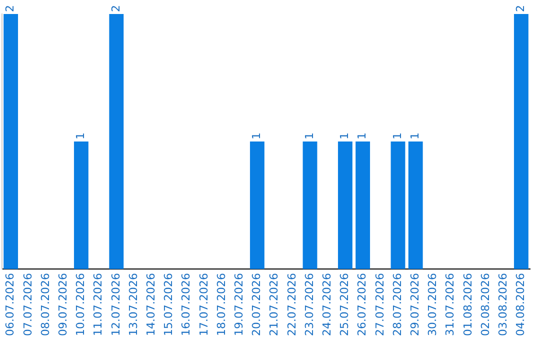  What do you see at coordinates (133, 304) in the screenshot?
I see `x-tick-label: 13.07.2026` at bounding box center [133, 304].